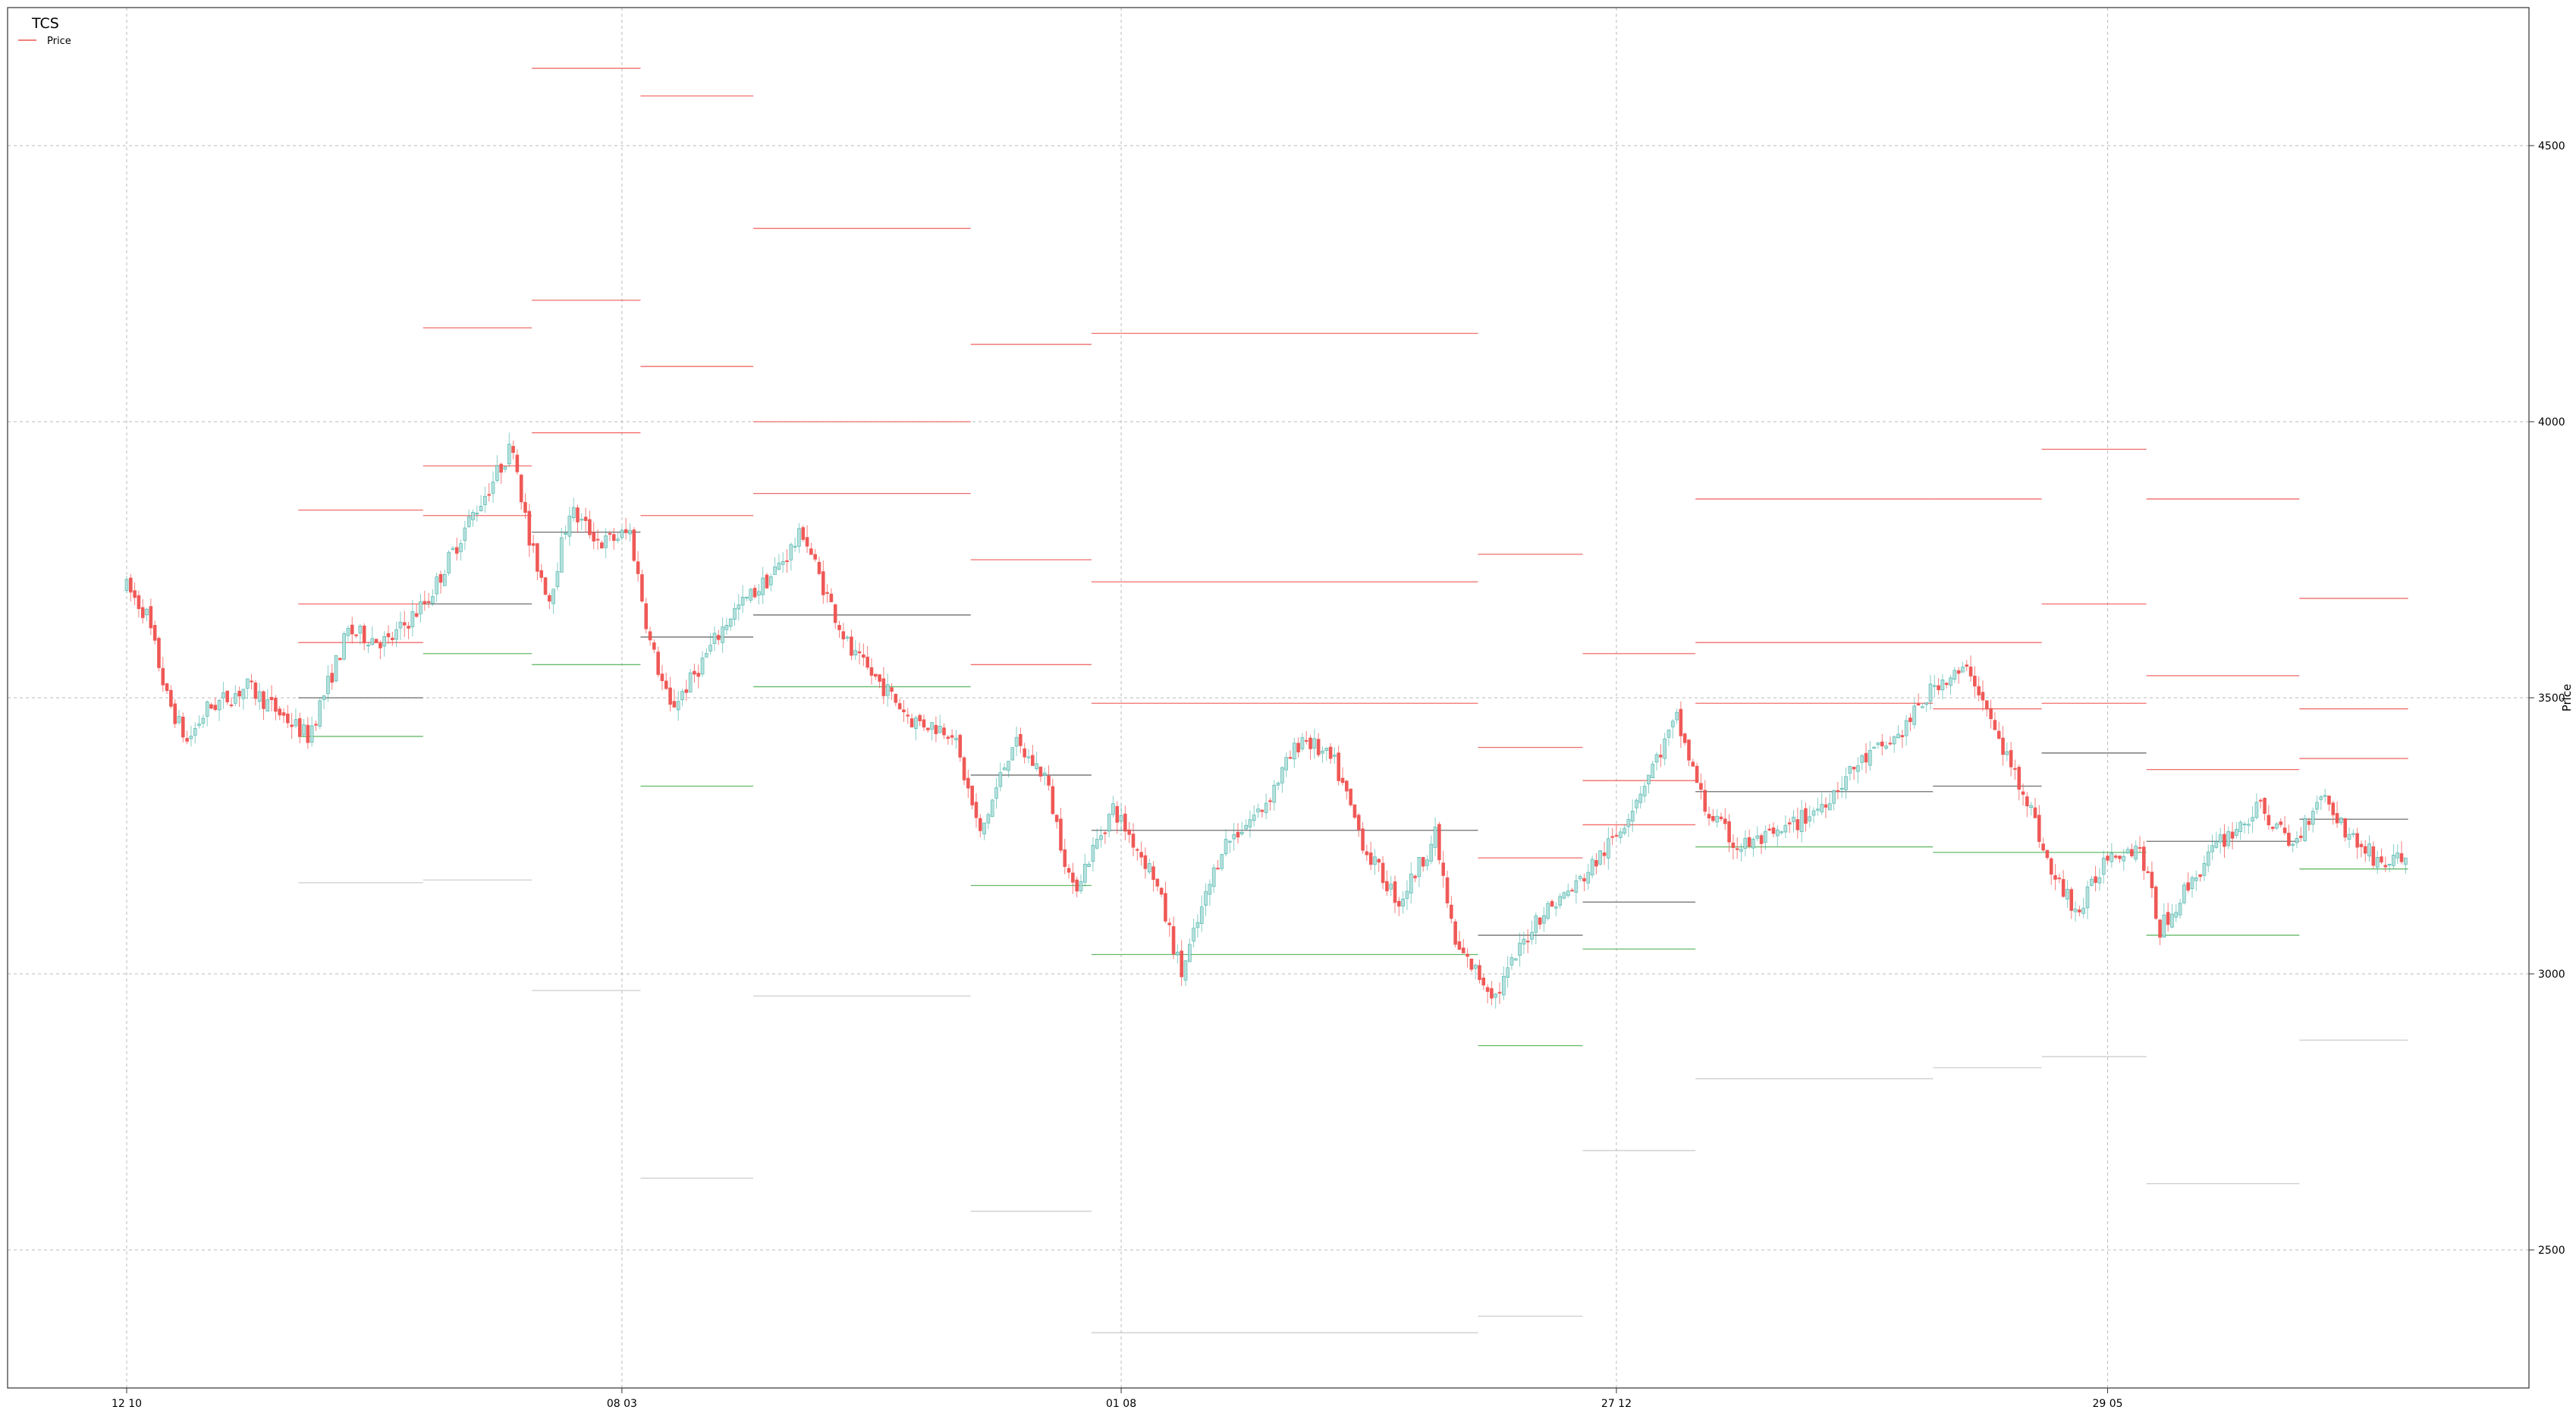 The height and width of the screenshot is (1413, 2576). What do you see at coordinates (44, 41) in the screenshot?
I see `legend: Price` at bounding box center [44, 41].